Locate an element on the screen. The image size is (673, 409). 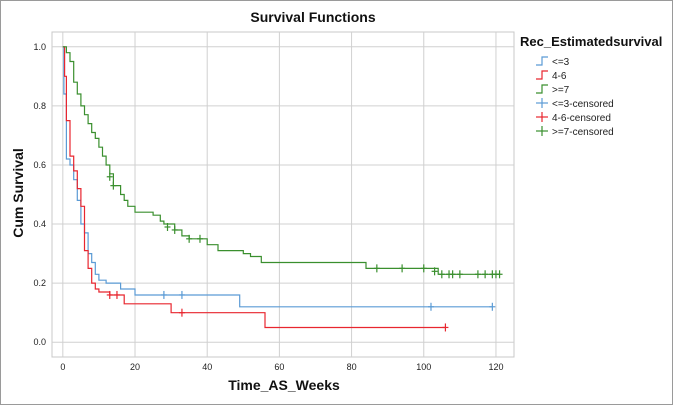
legend-item-series-3: >=7 is located at coordinates (553, 90).